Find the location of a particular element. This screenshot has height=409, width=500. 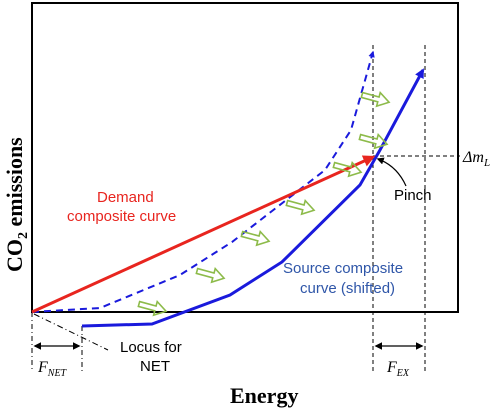

demand-label-line1: Demand is located at coordinates (125, 197).